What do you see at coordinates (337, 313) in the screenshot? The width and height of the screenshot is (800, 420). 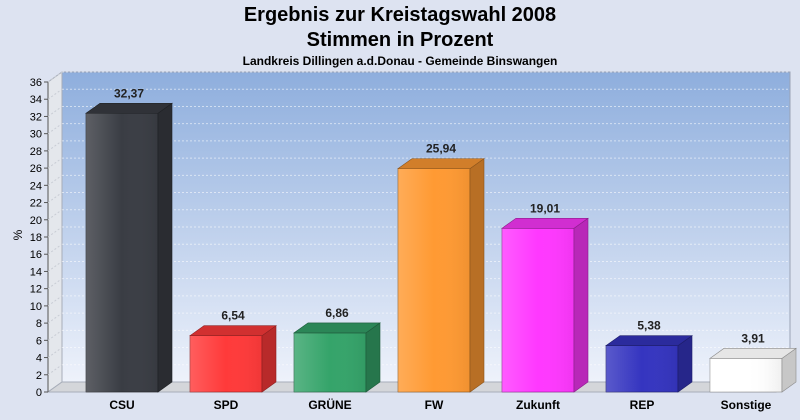 I see `value-label: 6,86` at bounding box center [337, 313].